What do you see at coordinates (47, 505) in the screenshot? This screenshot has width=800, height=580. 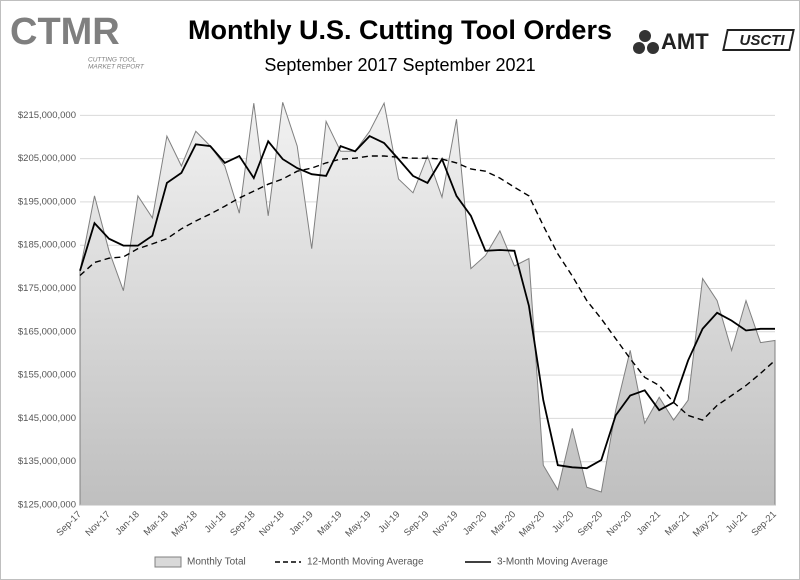 I see `y-tick-label: $125,000,000` at bounding box center [47, 505].